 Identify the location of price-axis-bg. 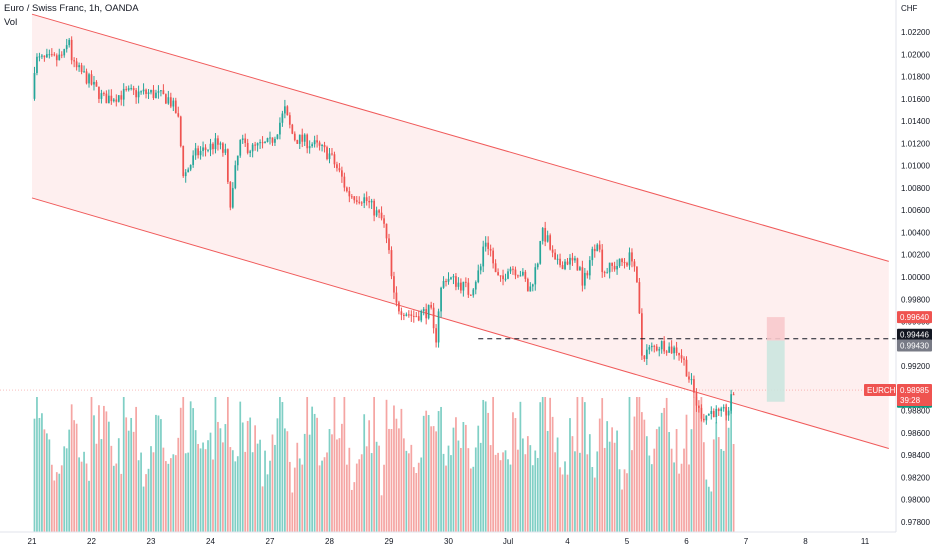
(914, 275).